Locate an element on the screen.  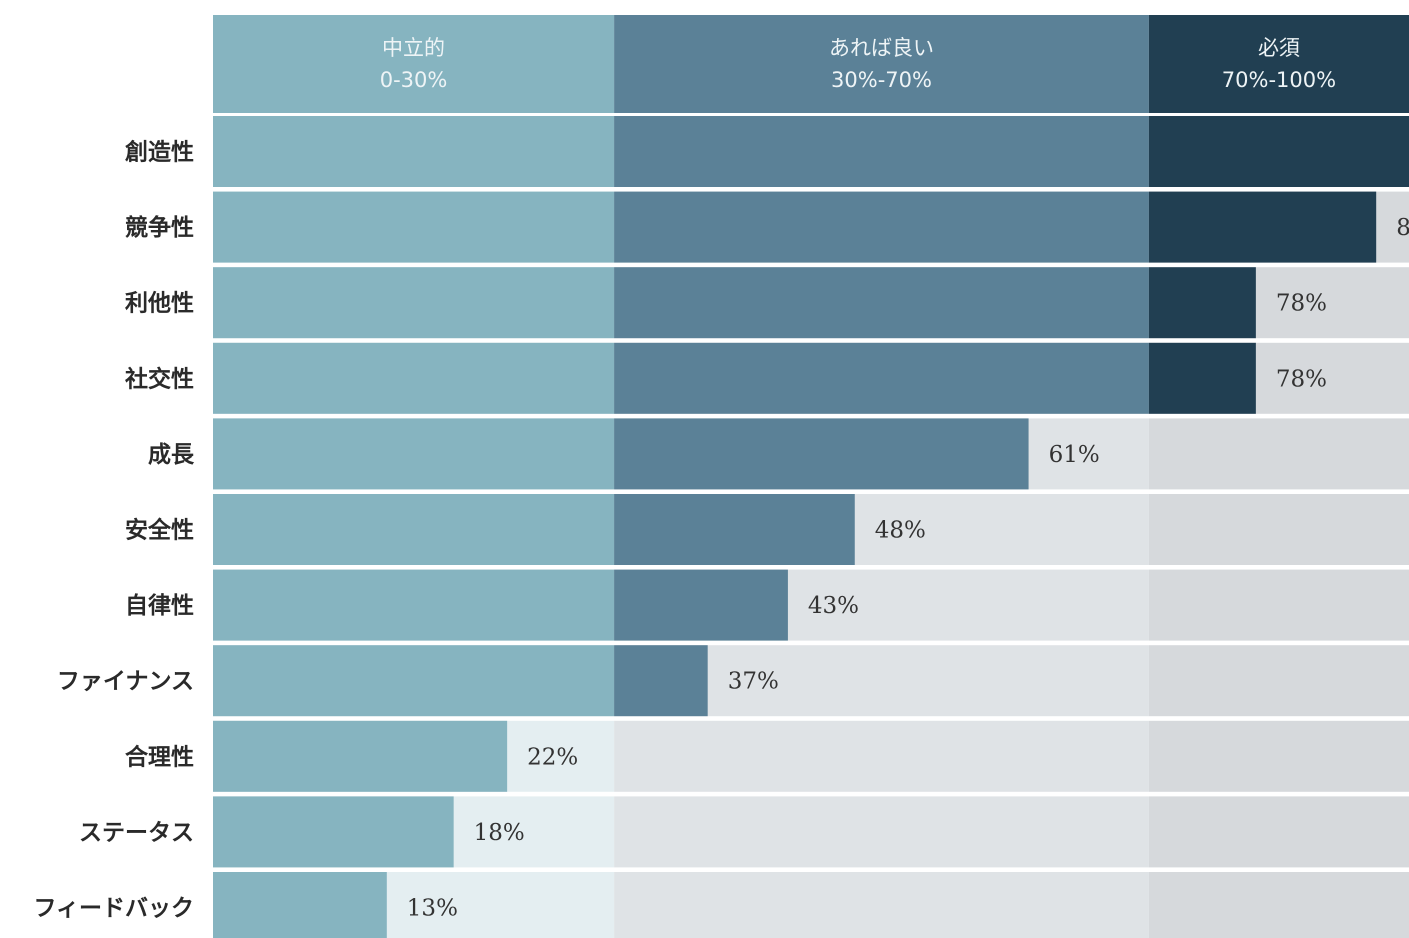
bar-row: フィードバック 13% is located at coordinates (721, 905).